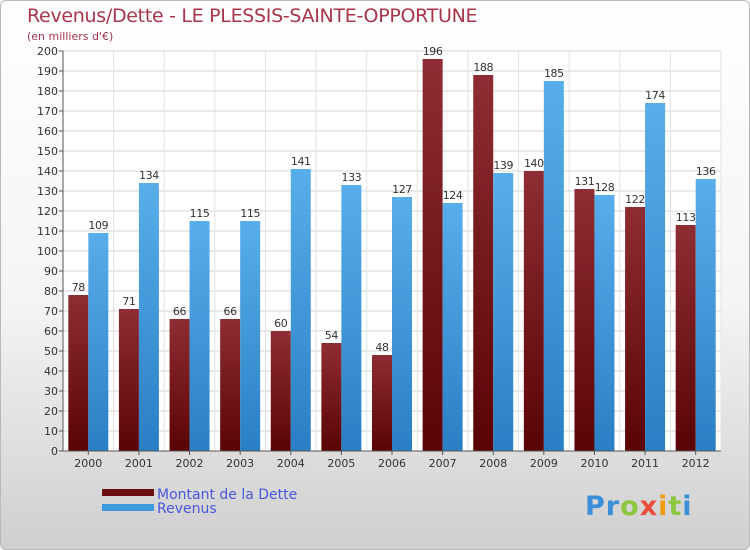  Describe the element at coordinates (686, 217) in the screenshot. I see `data-label-debt: 113` at that location.